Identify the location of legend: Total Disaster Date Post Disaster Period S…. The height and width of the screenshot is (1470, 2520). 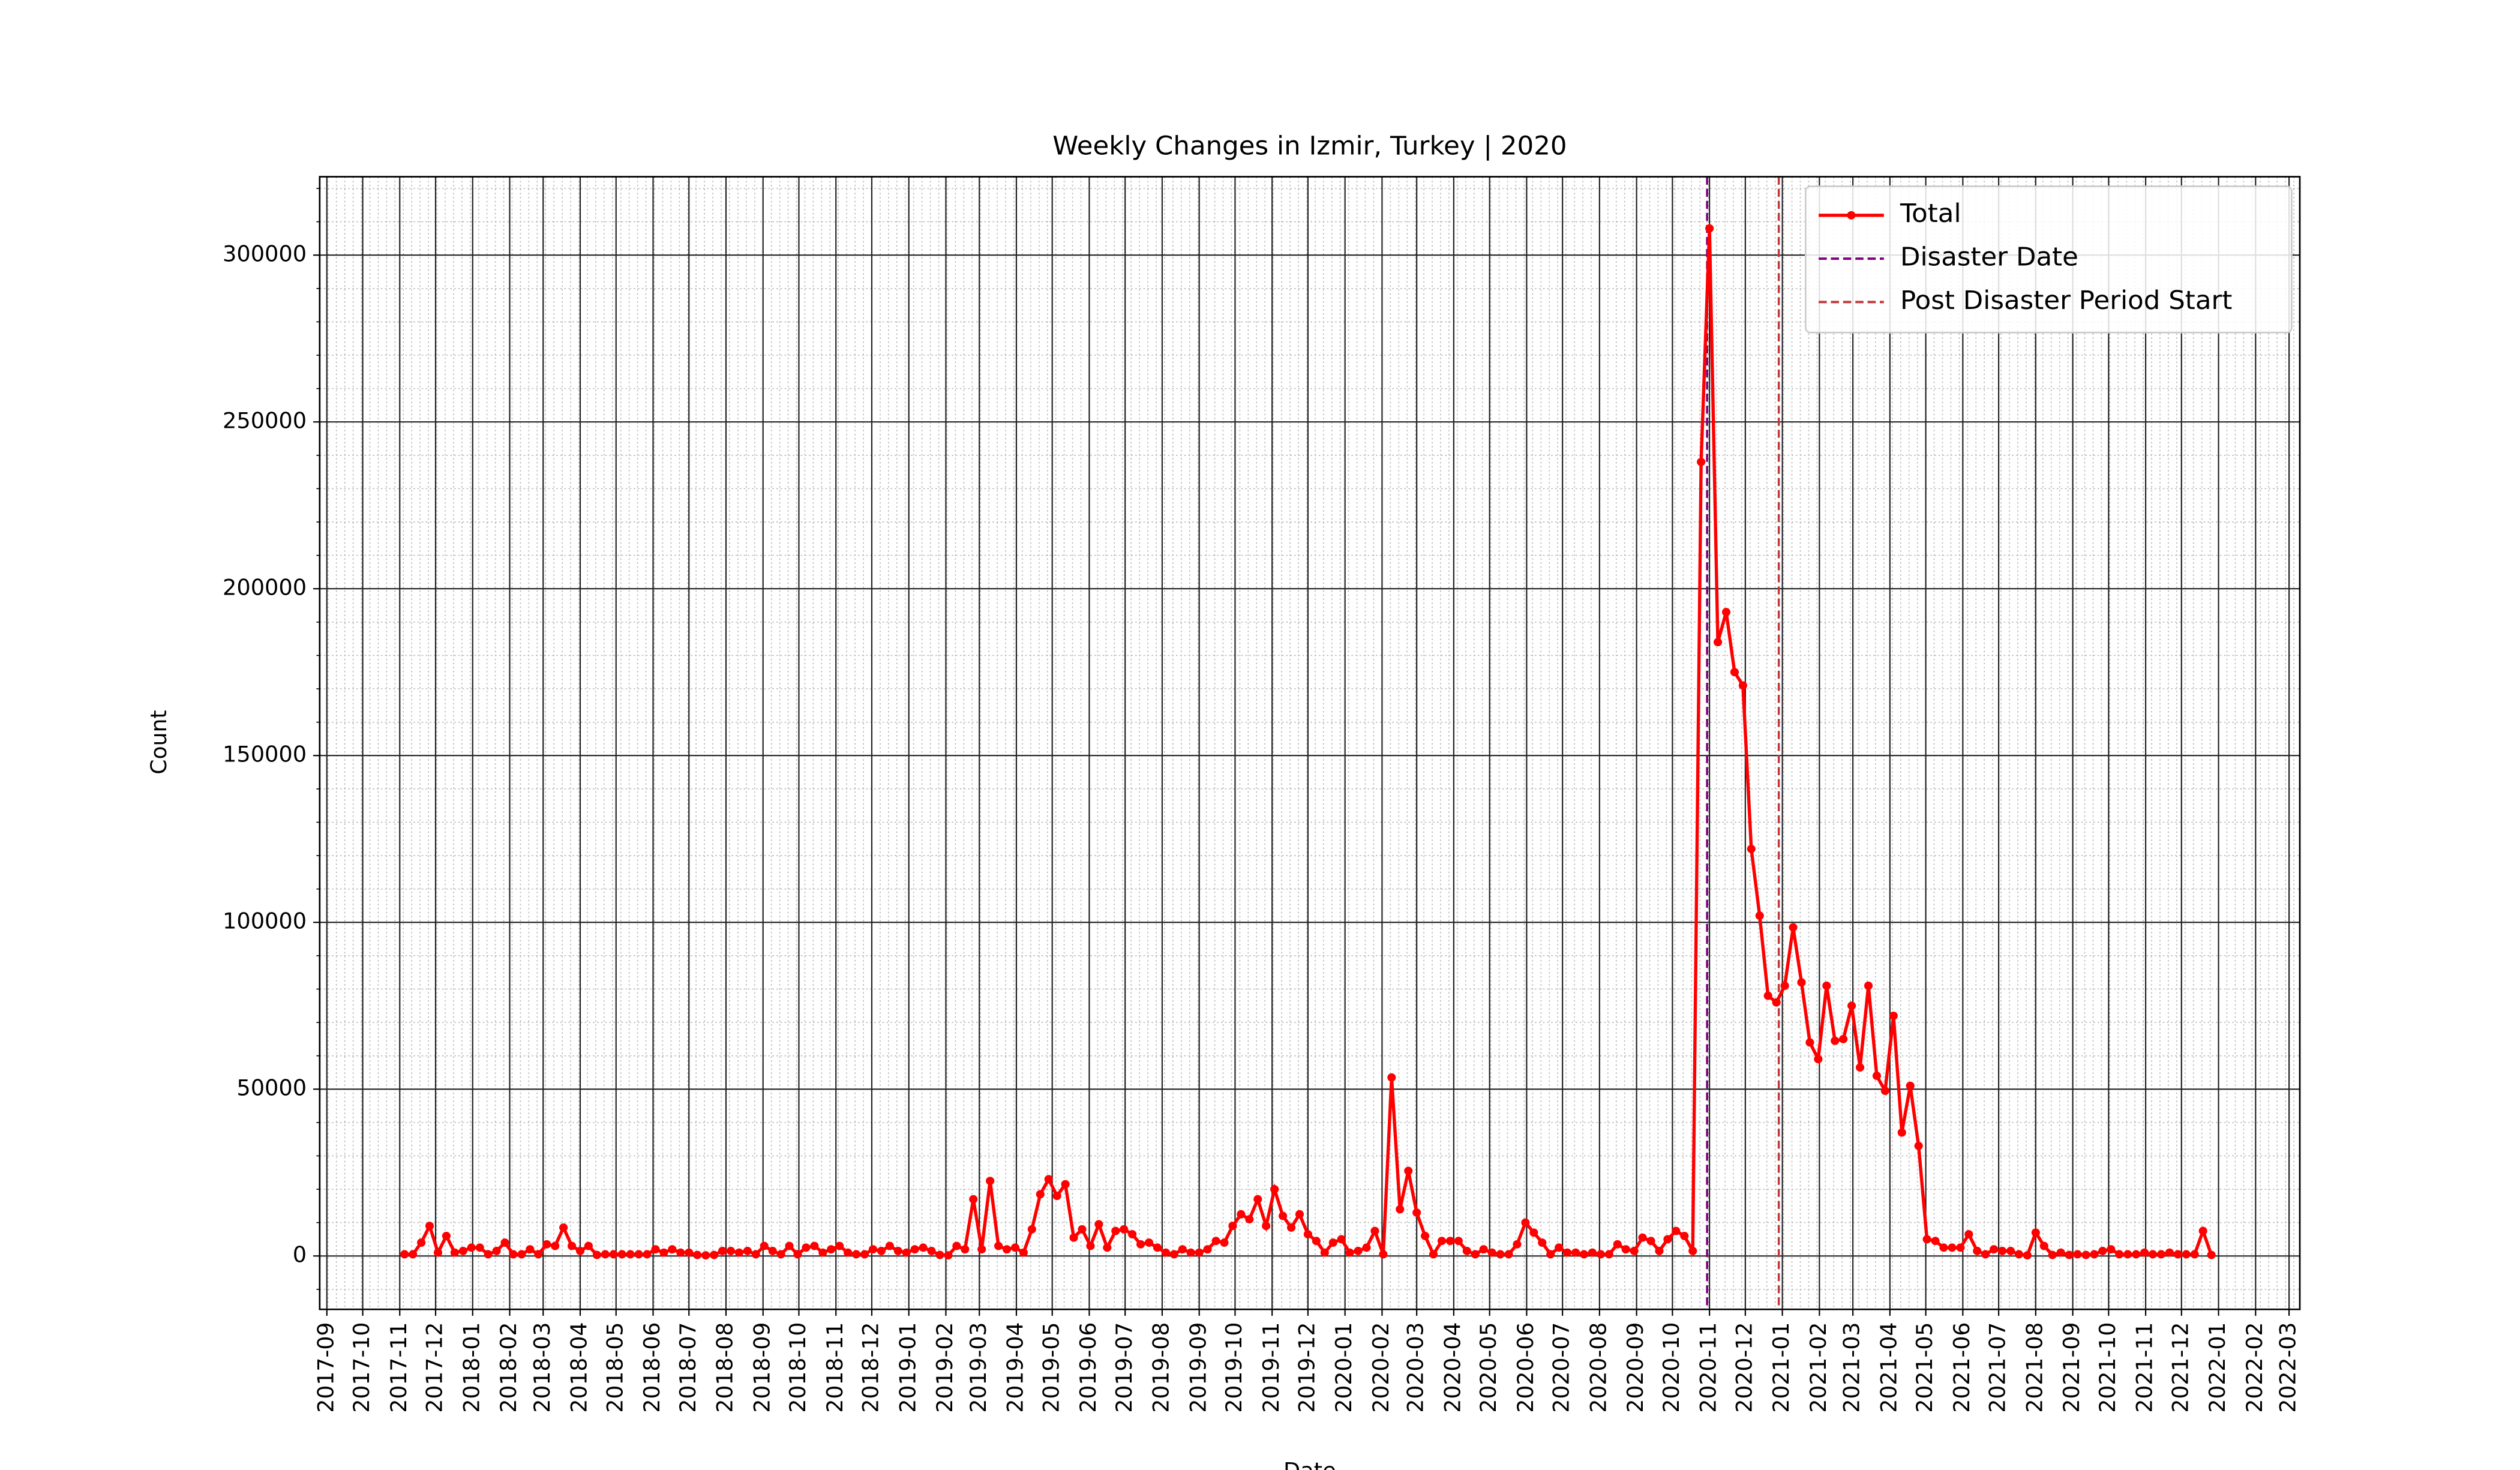
(2048, 259).